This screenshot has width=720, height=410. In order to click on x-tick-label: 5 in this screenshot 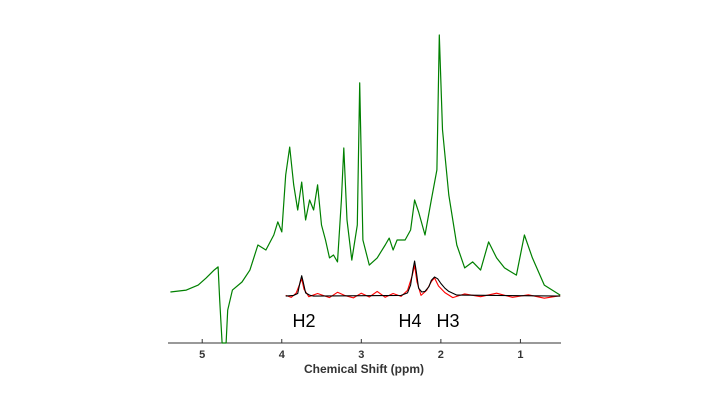, I will do `click(202, 355)`.